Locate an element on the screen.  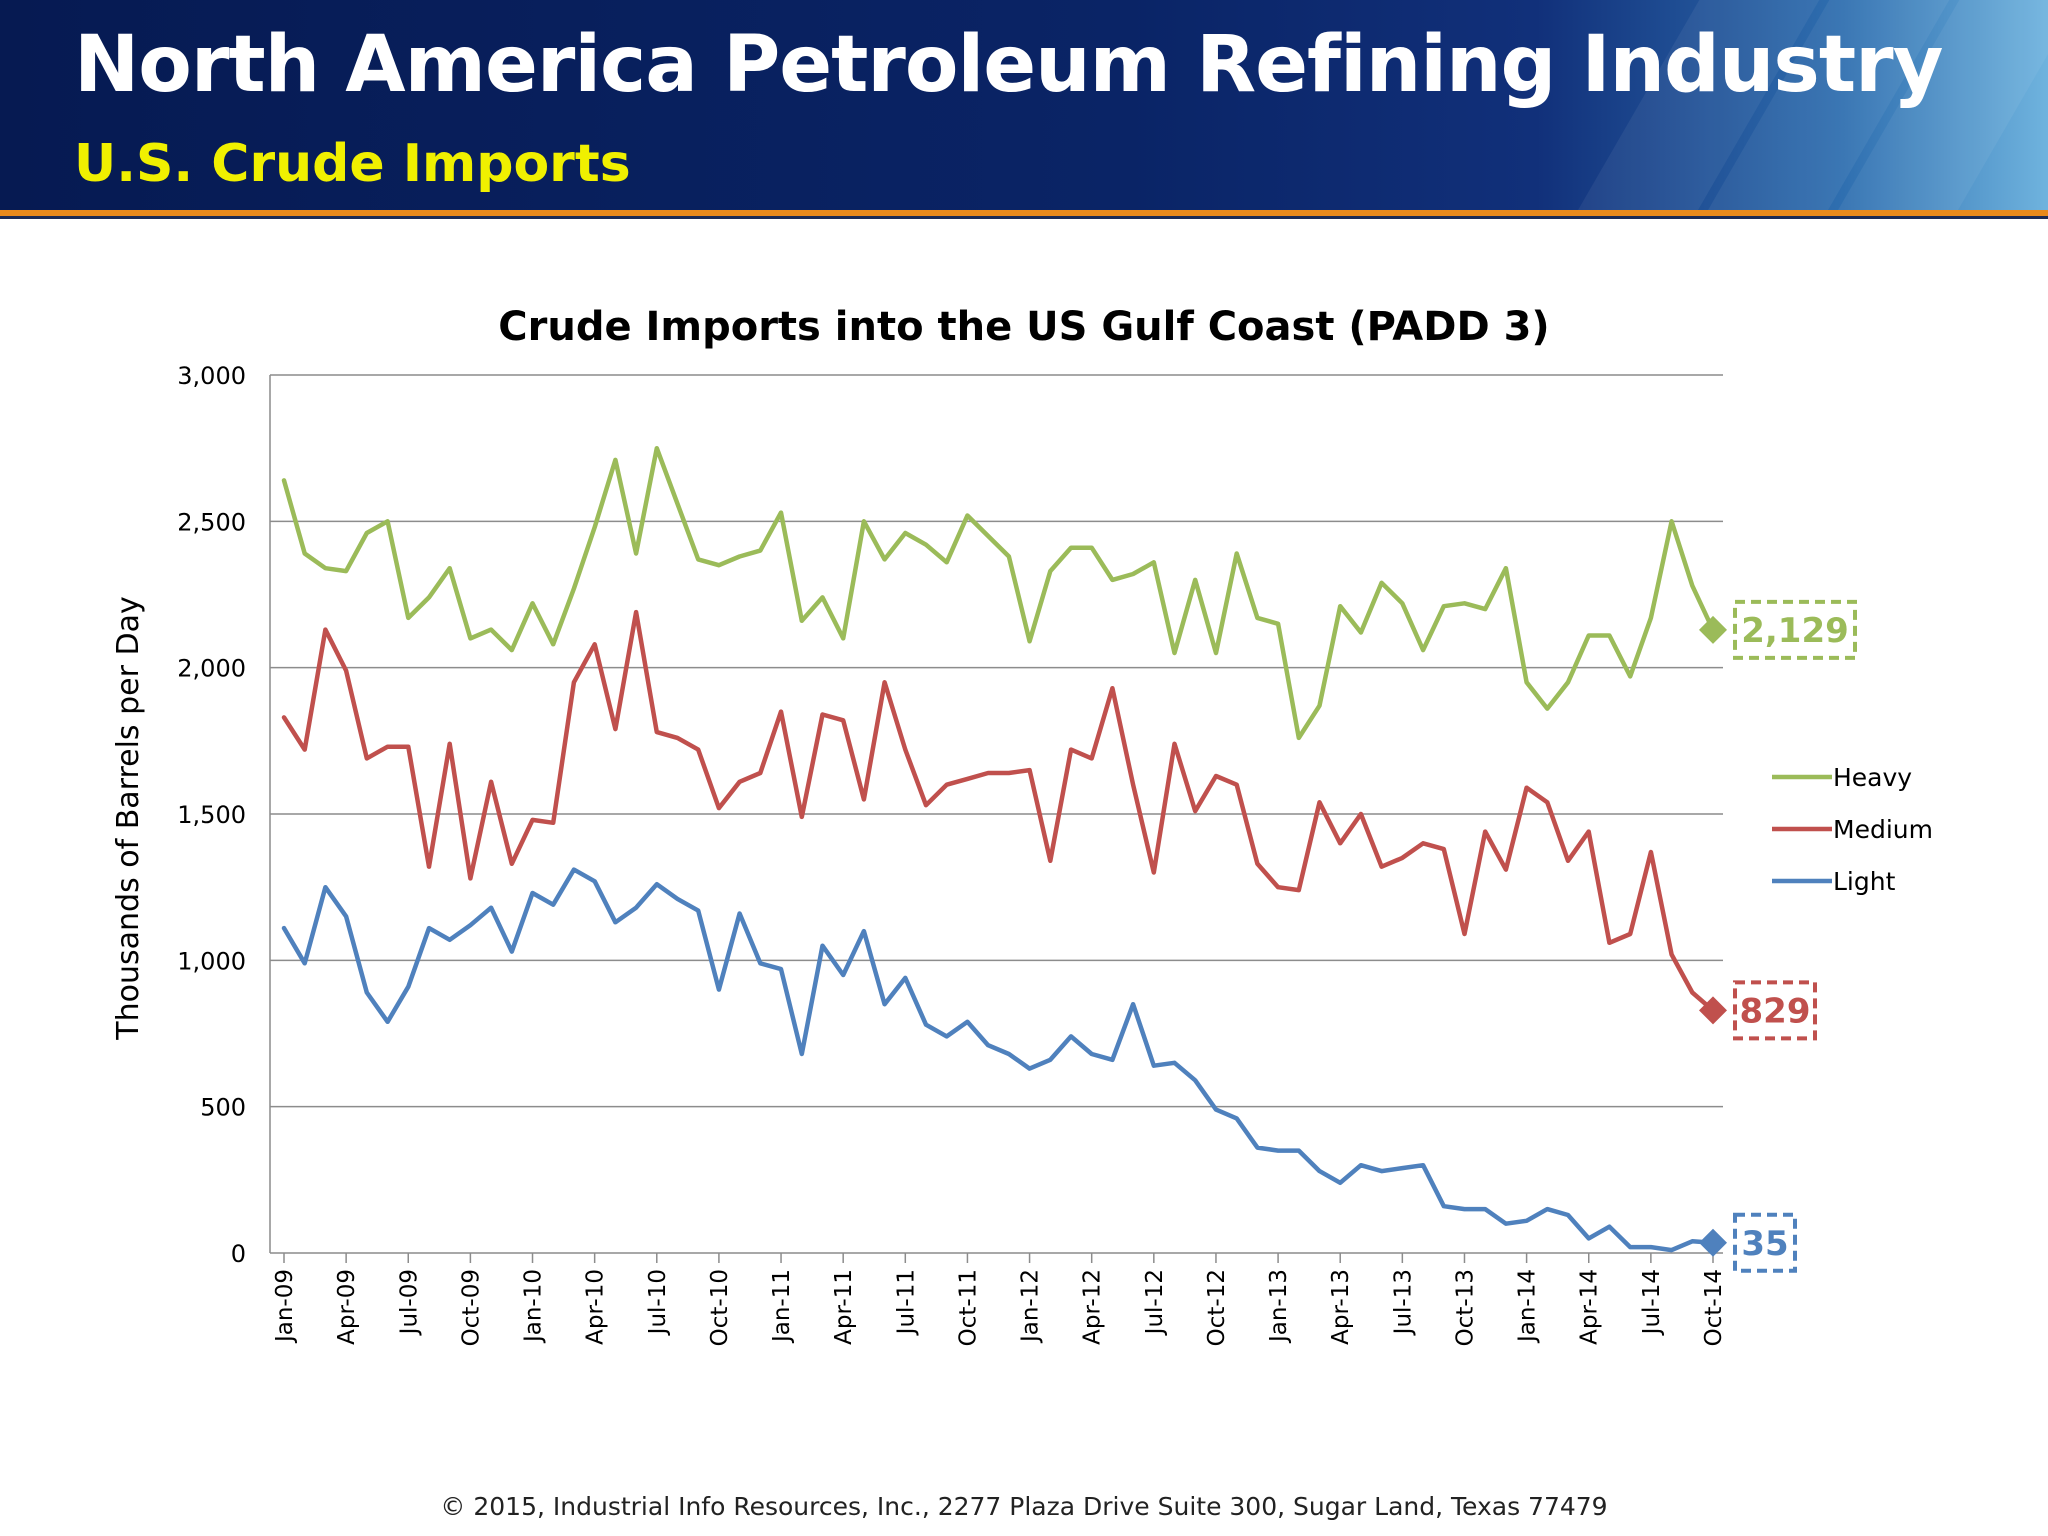
x-tick-label: Jan-11 is located at coordinates (782, 1306).